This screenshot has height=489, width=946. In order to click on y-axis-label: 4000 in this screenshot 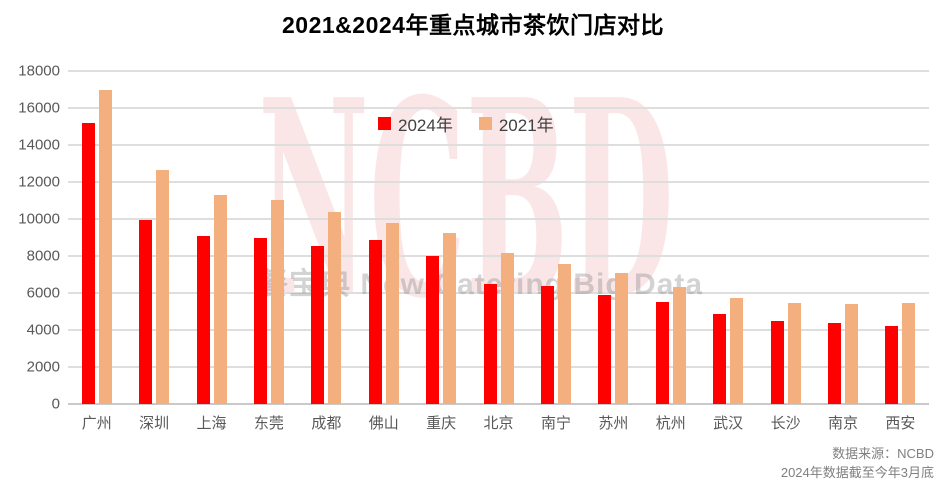, I will do `click(43, 330)`.